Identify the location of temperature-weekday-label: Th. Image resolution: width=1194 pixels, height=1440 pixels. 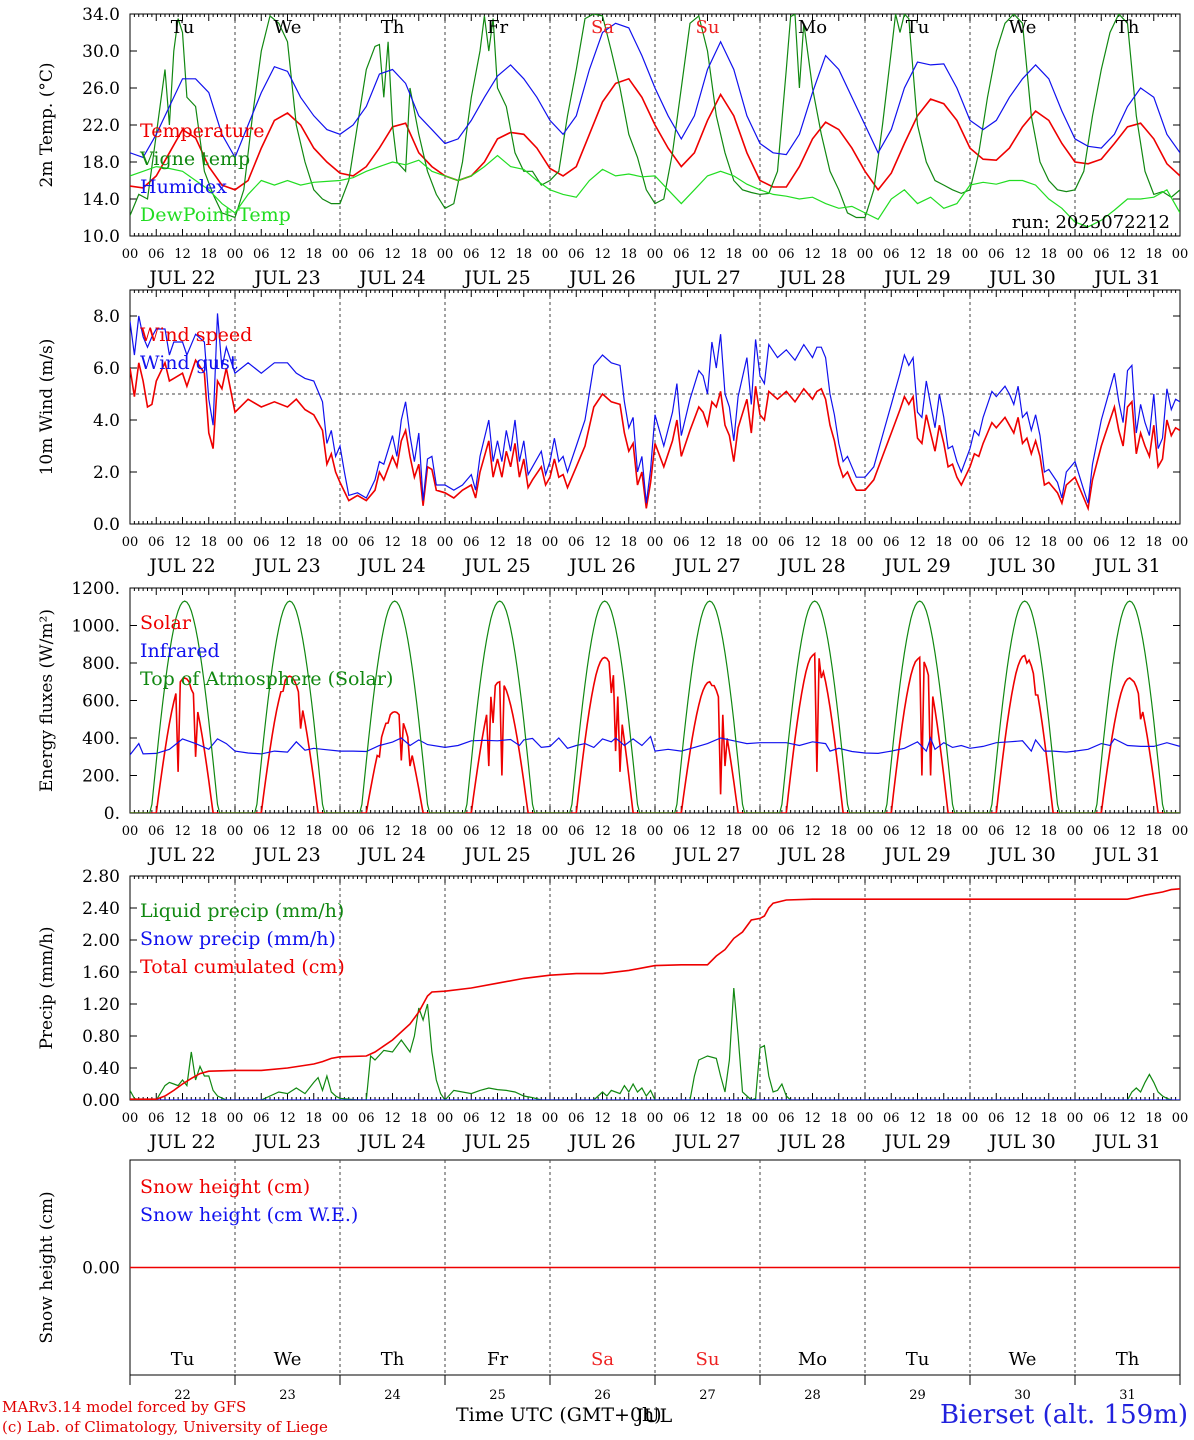
(393, 27).